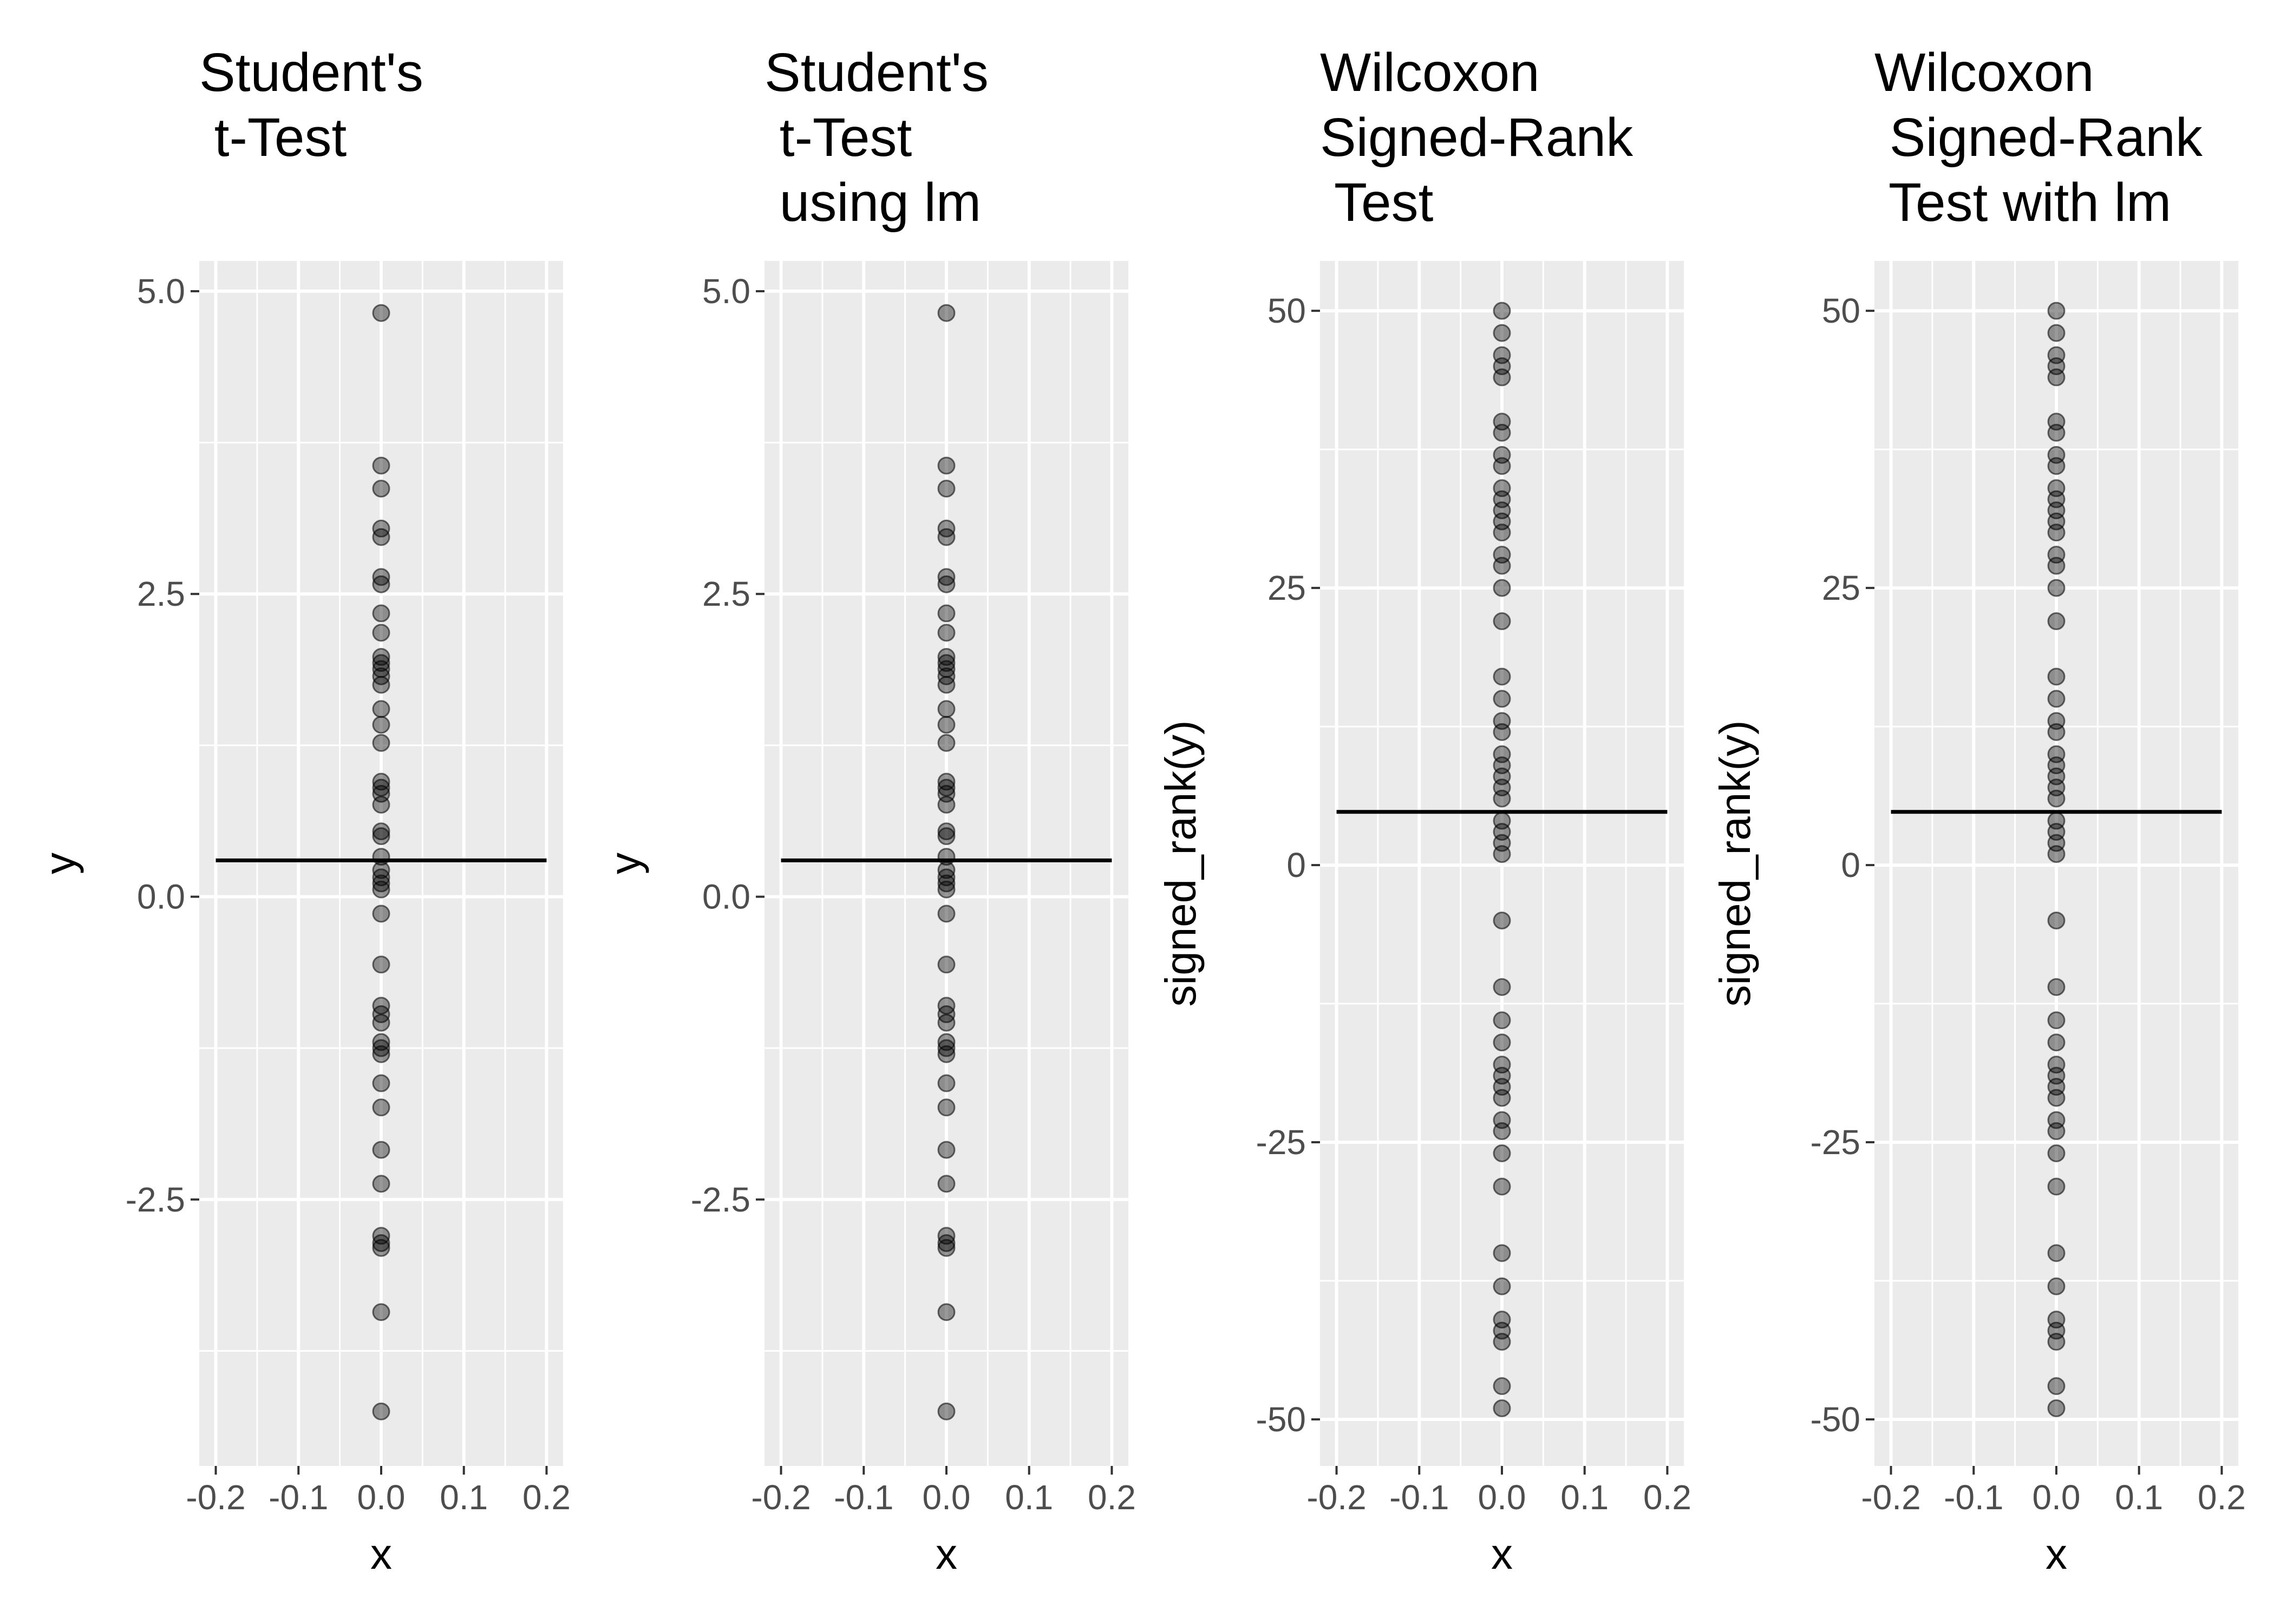 The width and height of the screenshot is (2274, 1624). Describe the element at coordinates (1181, 863) in the screenshot. I see `y-axis-title: signed_rank(y)` at that location.